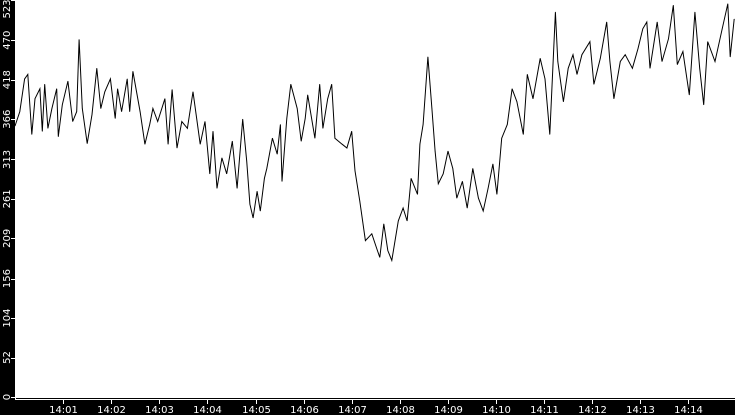 This screenshot has height=415, width=735. What do you see at coordinates (304, 410) in the screenshot?
I see `x-tick-label: 14:06` at bounding box center [304, 410].